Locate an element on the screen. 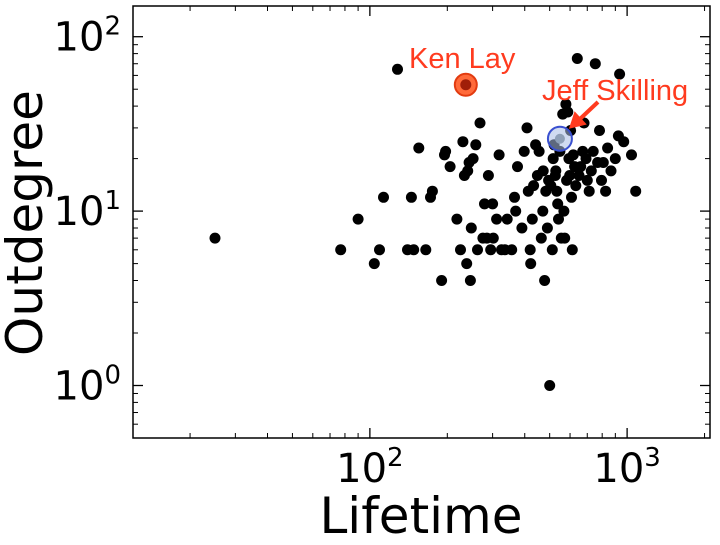 The image size is (720, 545). jeff-skilling-arrowhead is located at coordinates (577, 120).